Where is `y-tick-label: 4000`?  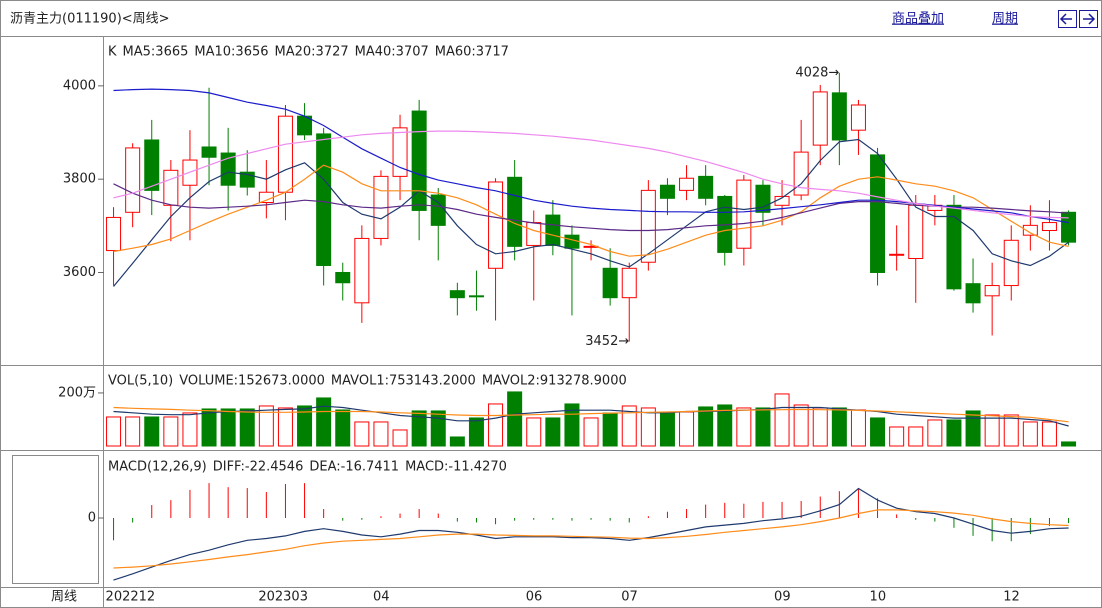
y-tick-label: 4000 is located at coordinates (79, 85).